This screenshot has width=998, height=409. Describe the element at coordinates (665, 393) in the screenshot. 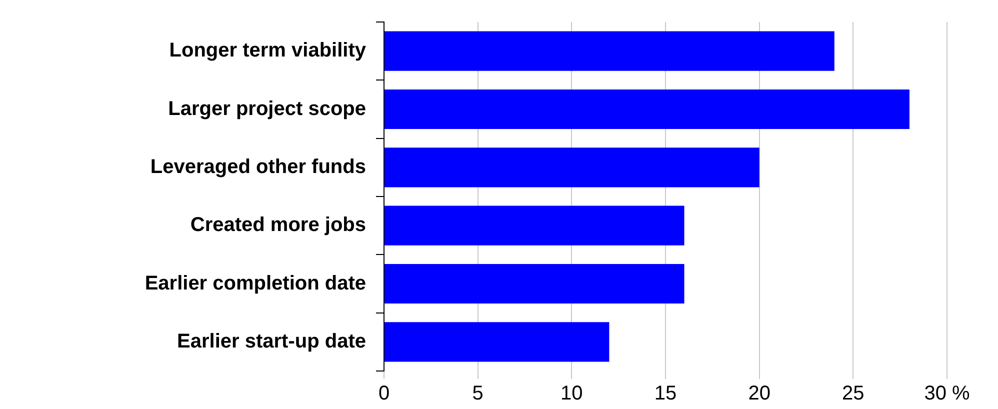

I see `x-tick-label: 15` at that location.